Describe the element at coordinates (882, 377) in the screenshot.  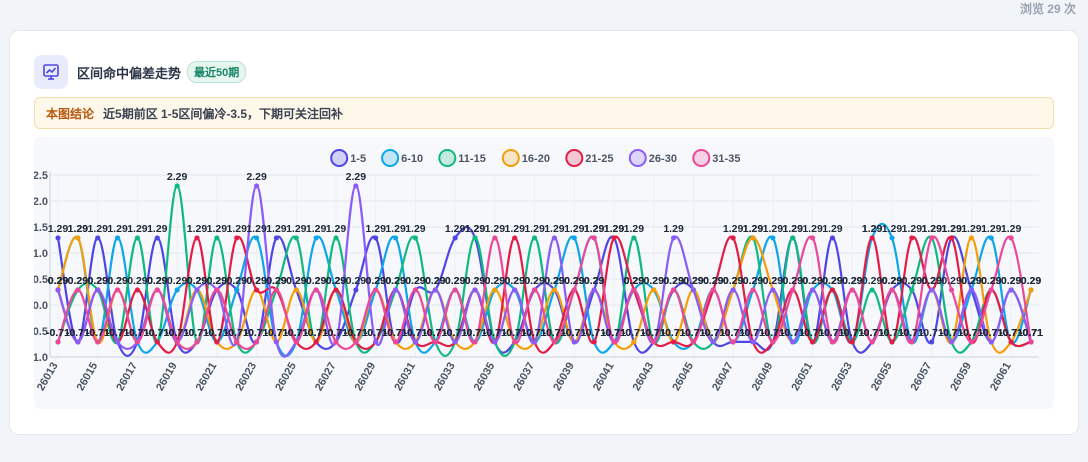
I see `x-tick-label: 26055` at that location.